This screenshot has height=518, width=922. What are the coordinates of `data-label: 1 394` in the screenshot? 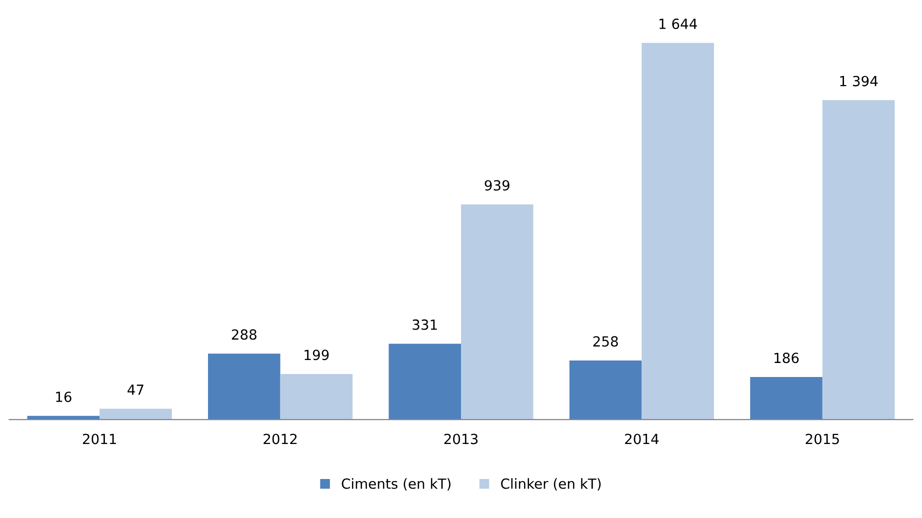 It's located at (859, 81).